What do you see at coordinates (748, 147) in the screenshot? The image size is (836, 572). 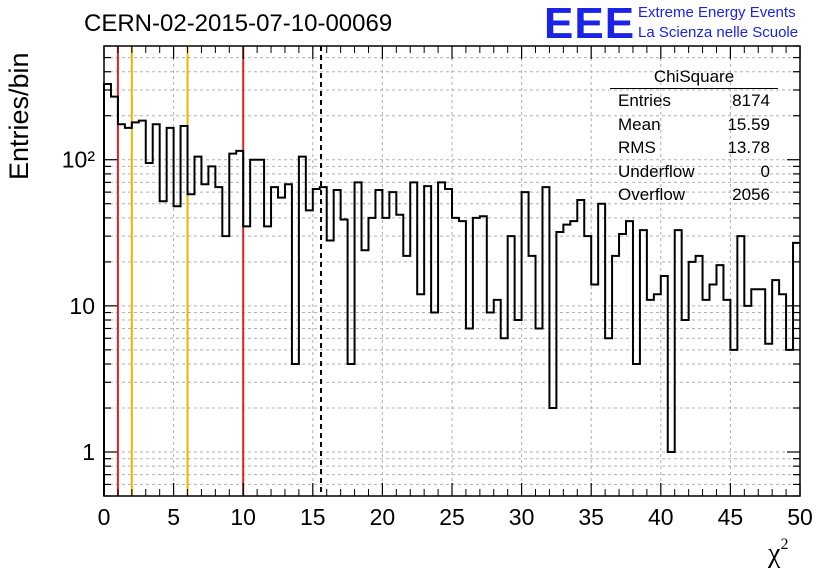 I see `stats-value: 13.78` at bounding box center [748, 147].